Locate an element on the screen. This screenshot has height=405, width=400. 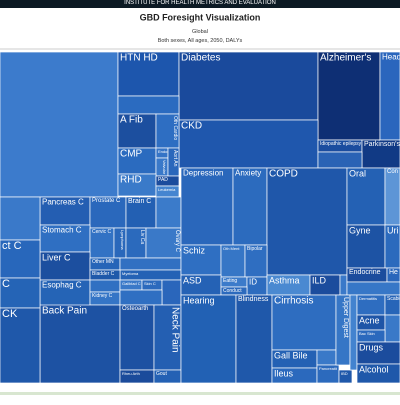
tile-label: Leukemia is located at coordinates (167, 189).